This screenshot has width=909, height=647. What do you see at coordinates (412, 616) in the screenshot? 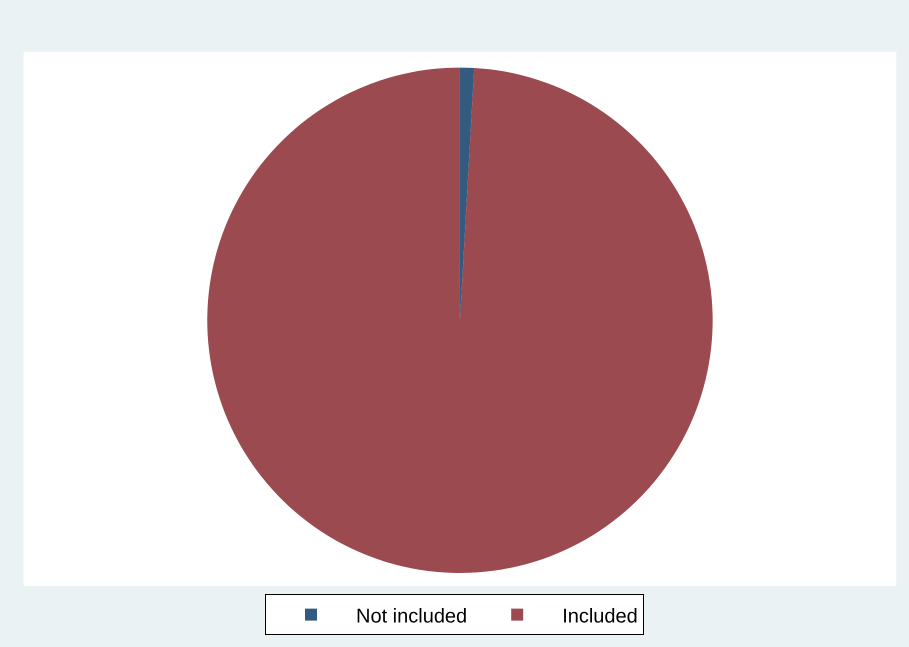
I see `legend-label: Not included` at bounding box center [412, 616].